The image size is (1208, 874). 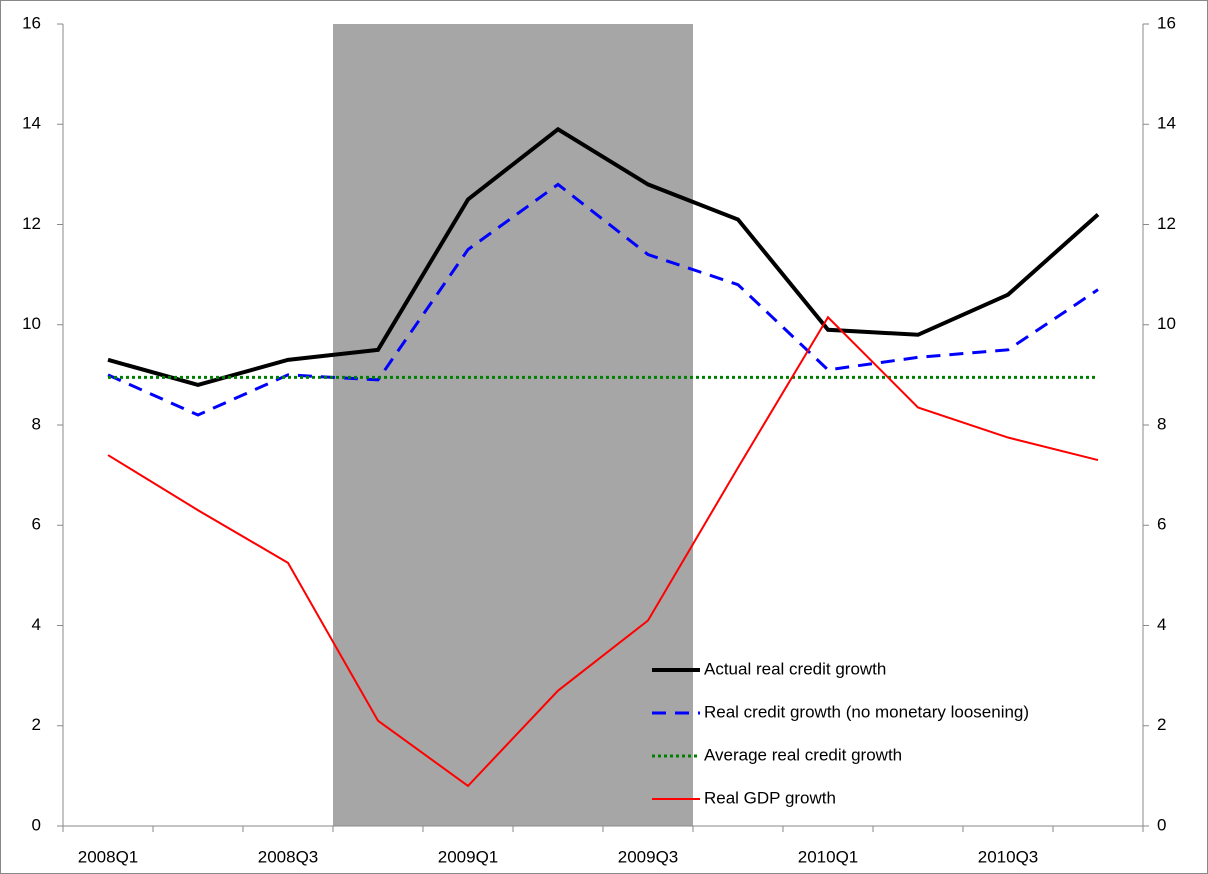 What do you see at coordinates (36, 624) in the screenshot?
I see `y-tick-label: 4` at bounding box center [36, 624].